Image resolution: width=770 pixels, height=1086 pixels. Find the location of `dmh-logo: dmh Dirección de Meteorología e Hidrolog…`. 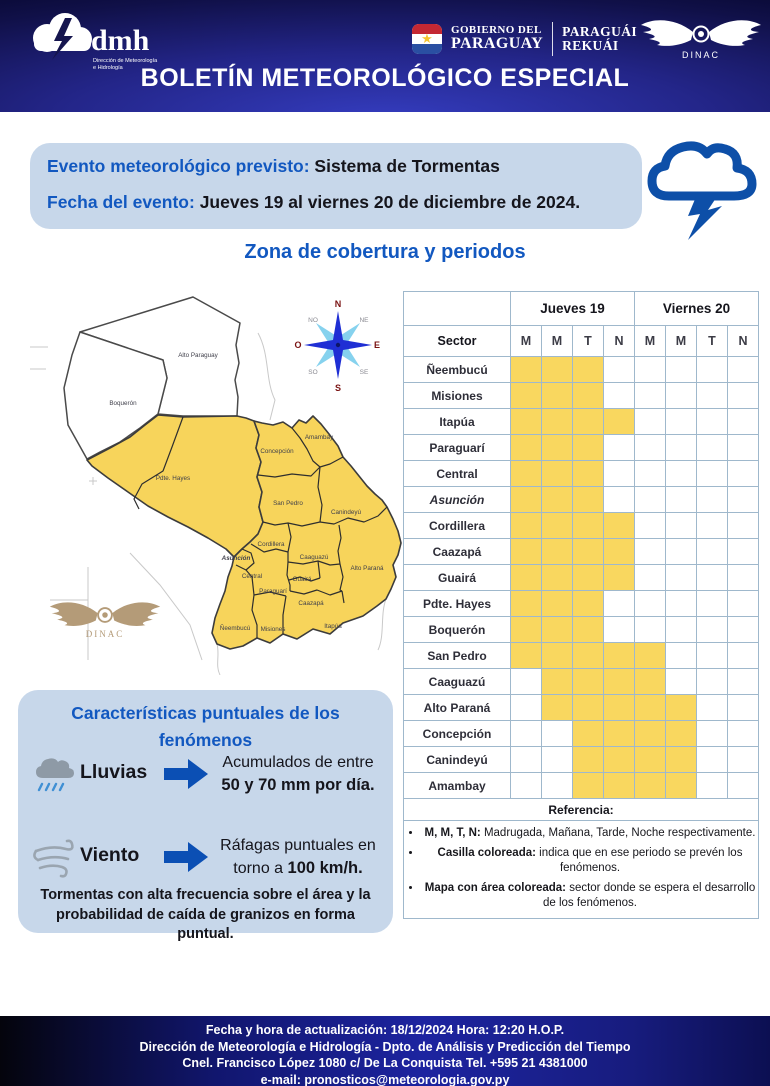

dmh-logo: dmh Dirección de Meteorología e Hidrolog… is located at coordinates (95, 42).